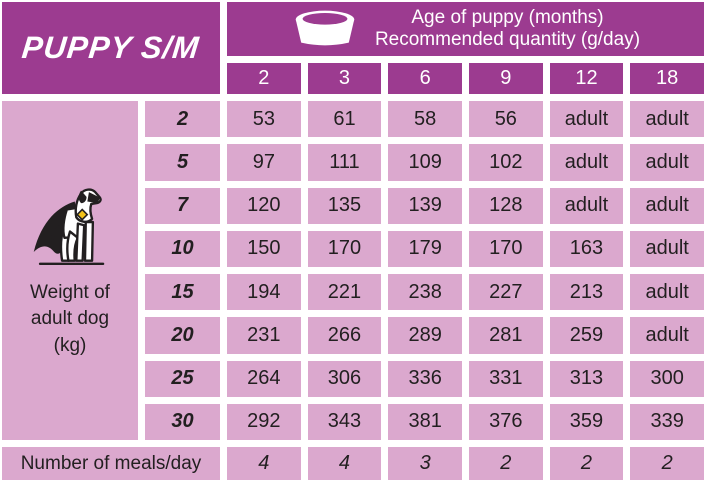 The image size is (706, 482). What do you see at coordinates (586, 78) in the screenshot?
I see `age-col-header-12-label: 12` at bounding box center [586, 78].